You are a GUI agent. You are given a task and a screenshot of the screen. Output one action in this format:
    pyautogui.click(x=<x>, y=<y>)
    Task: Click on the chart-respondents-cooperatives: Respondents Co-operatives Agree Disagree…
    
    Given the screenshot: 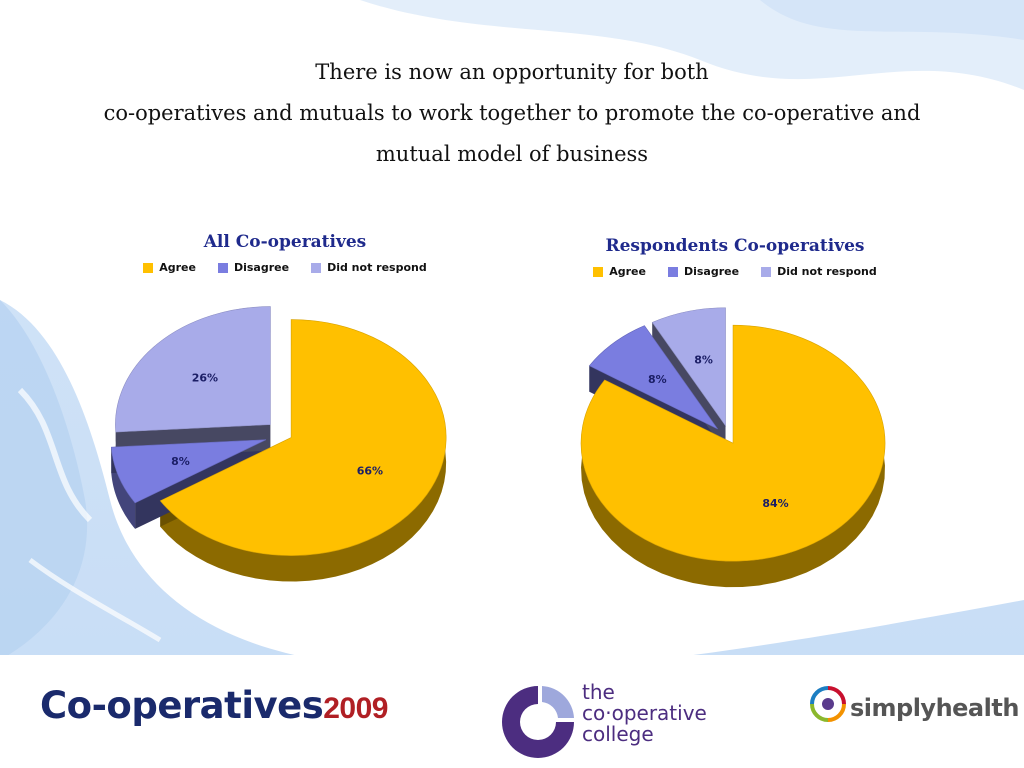 What is the action you would take?
    pyautogui.click(x=735, y=414)
    